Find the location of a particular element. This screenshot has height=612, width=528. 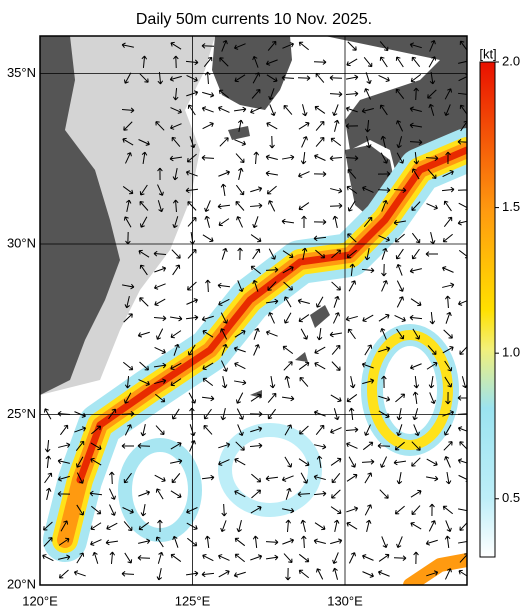

lon-label: 120°E is located at coordinates (40, 600).